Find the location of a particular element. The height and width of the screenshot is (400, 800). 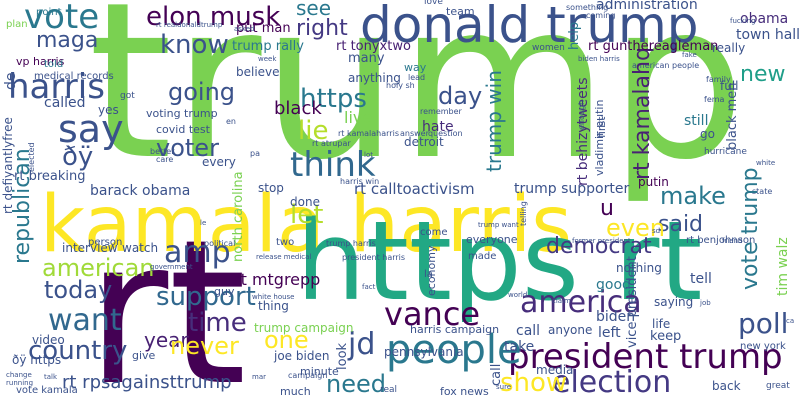

word-life: saying is located at coordinates (674, 302).